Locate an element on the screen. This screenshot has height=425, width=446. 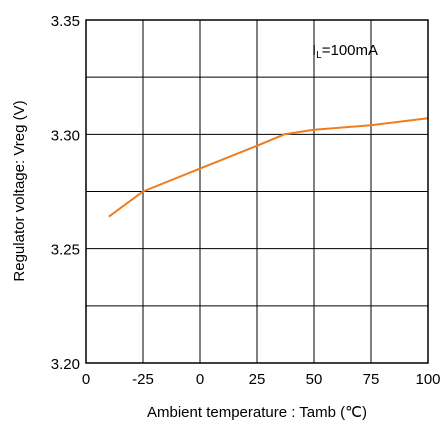
y-tick-label: 3.25 is located at coordinates (65, 250).